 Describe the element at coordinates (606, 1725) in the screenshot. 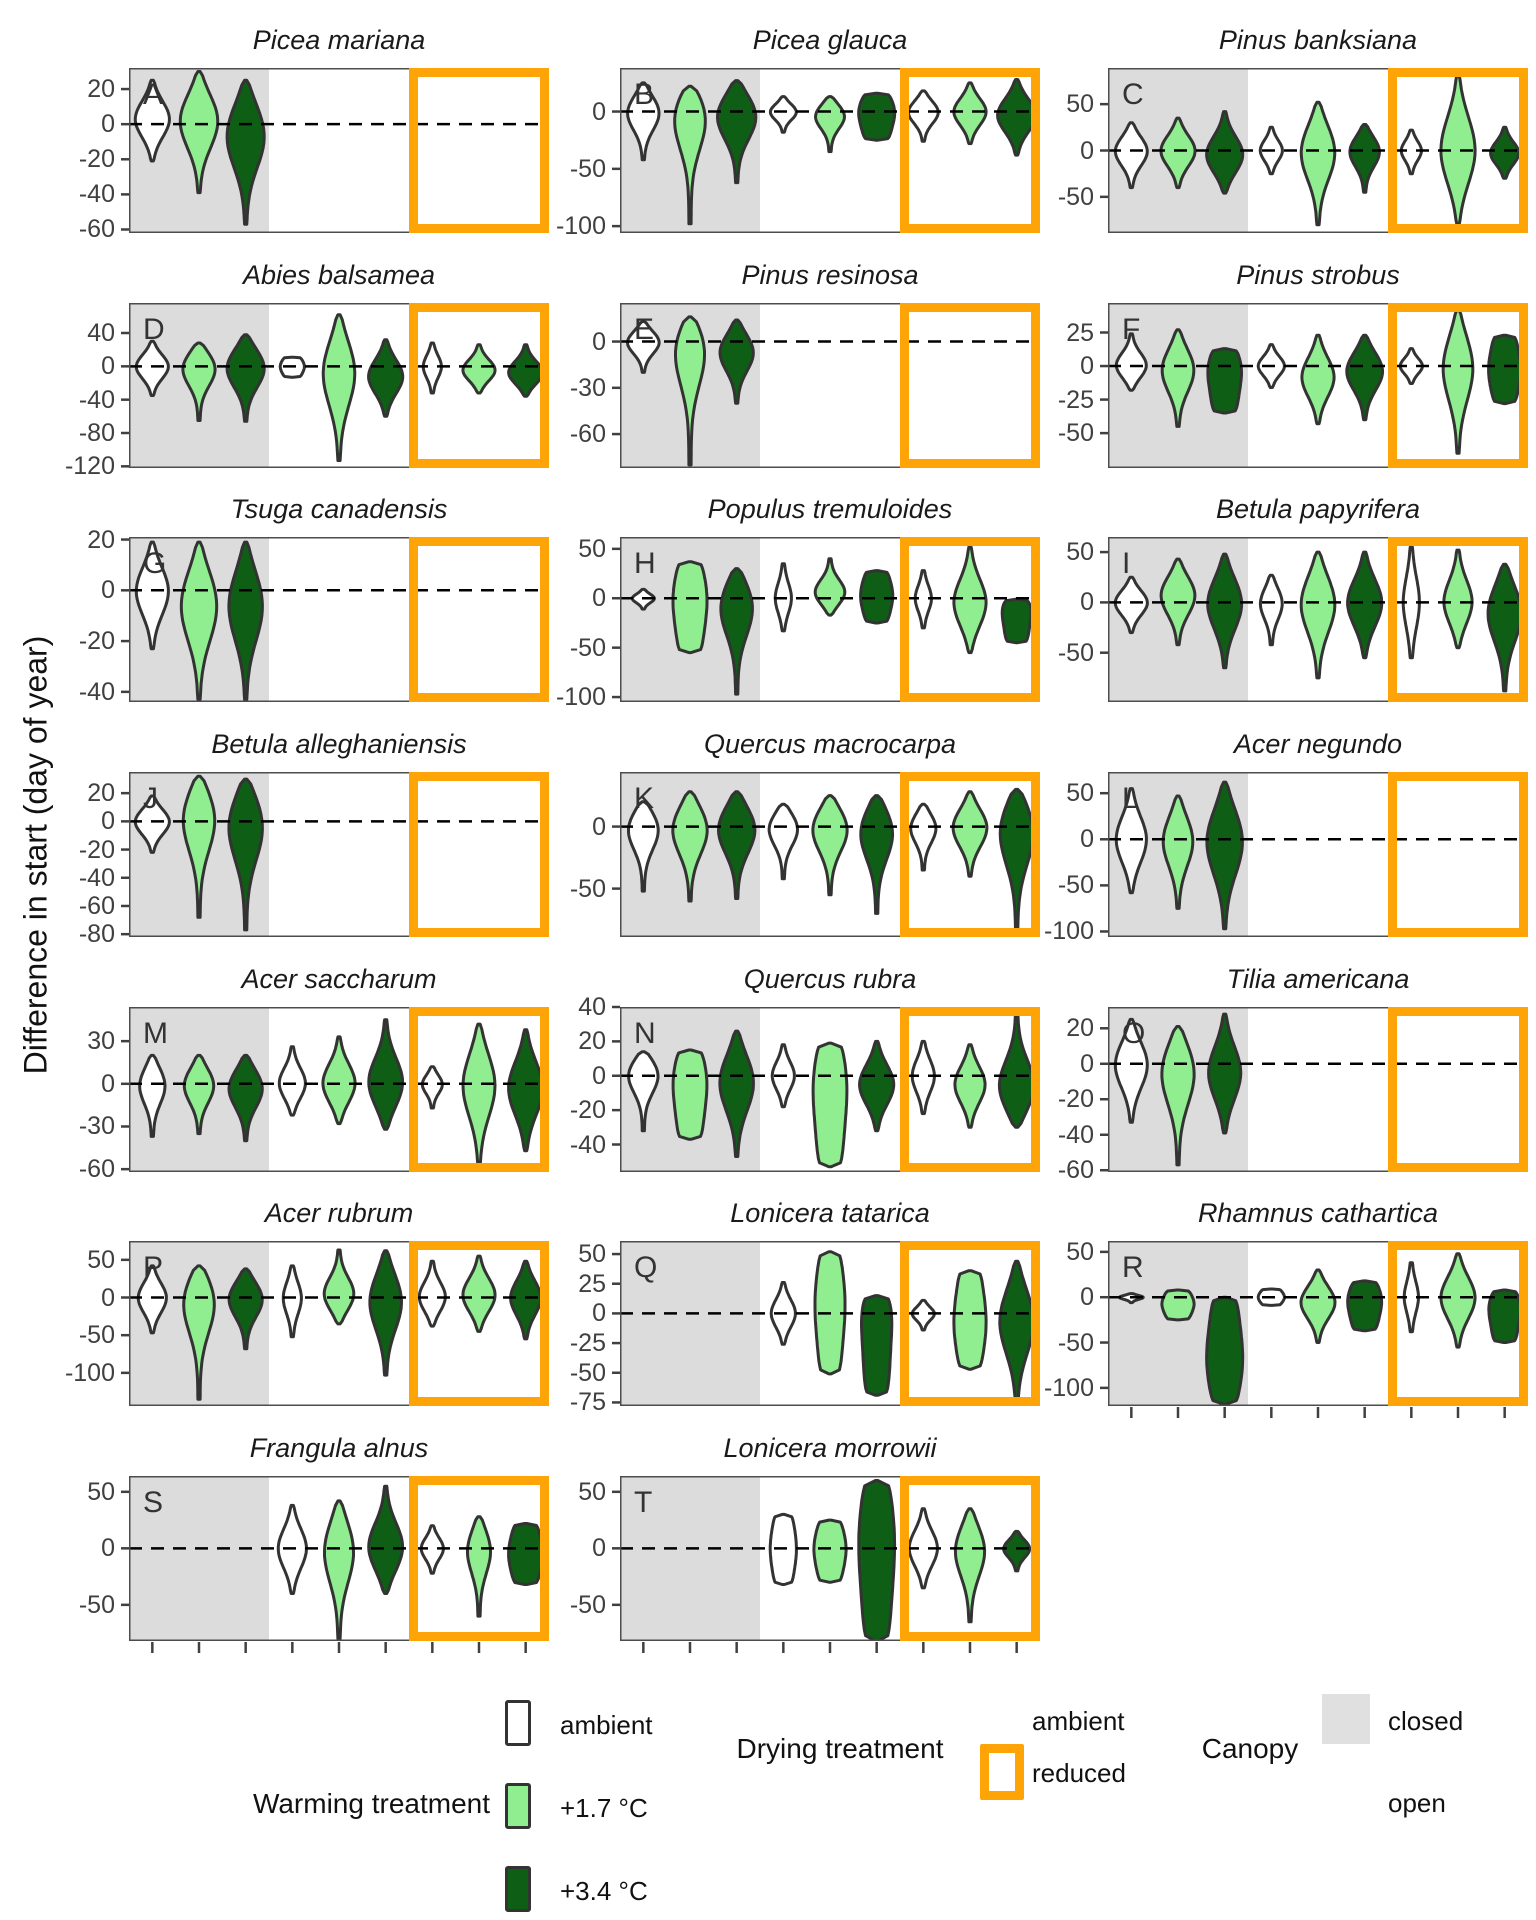

I see `legend-label-warming-ambient: ambient` at that location.